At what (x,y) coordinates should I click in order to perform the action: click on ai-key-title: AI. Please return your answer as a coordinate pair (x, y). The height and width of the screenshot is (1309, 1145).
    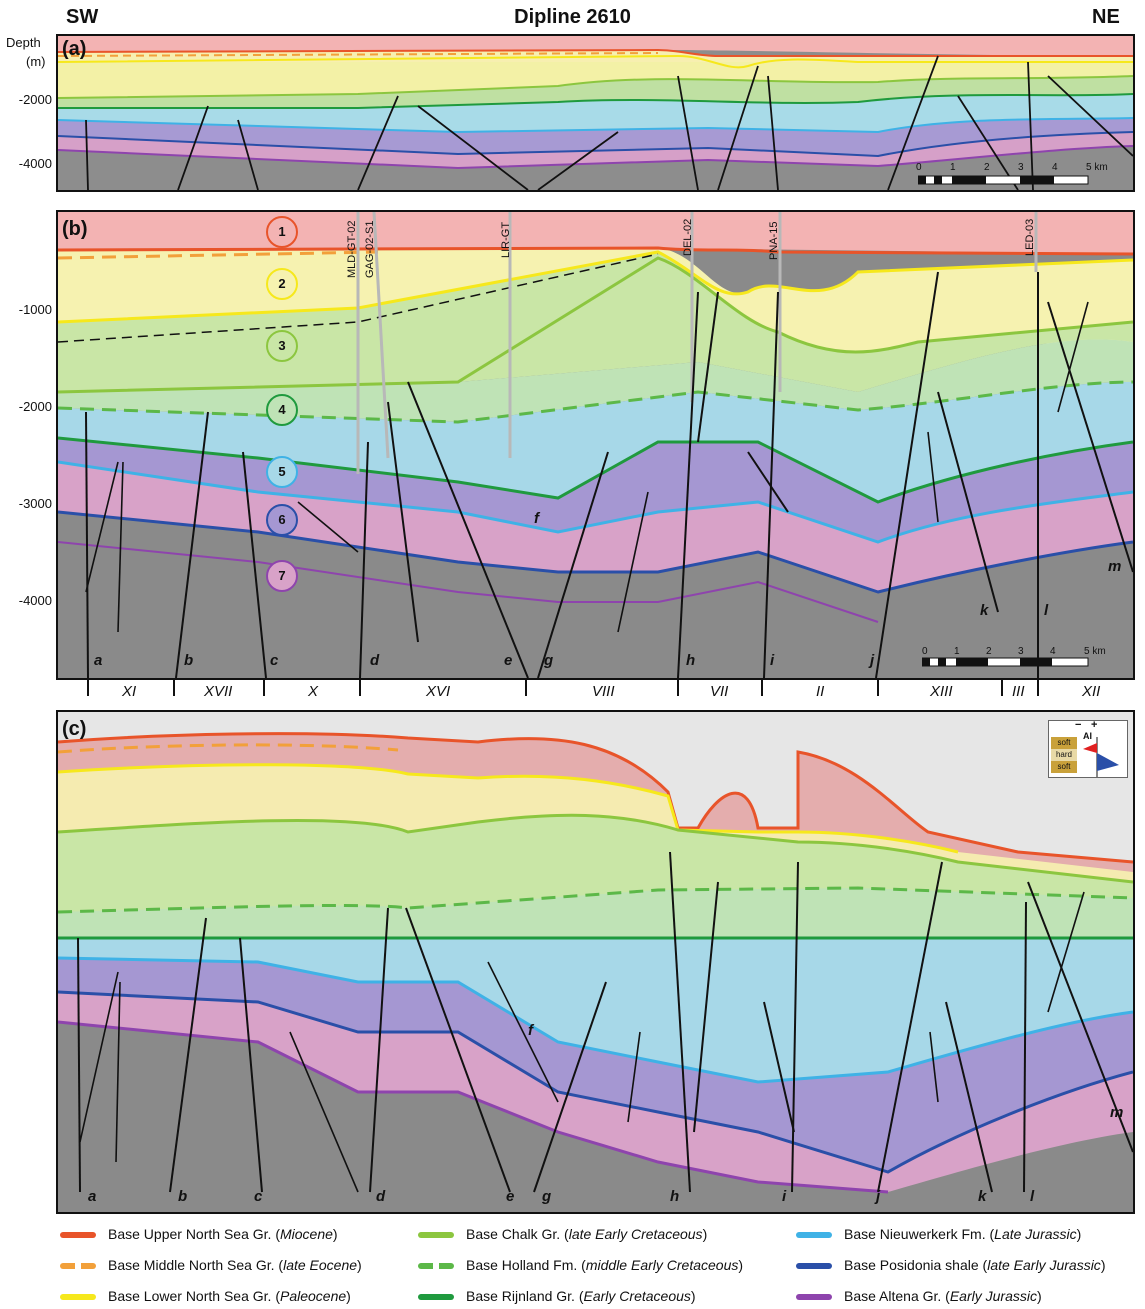
    Looking at the image, I should click on (1087, 736).